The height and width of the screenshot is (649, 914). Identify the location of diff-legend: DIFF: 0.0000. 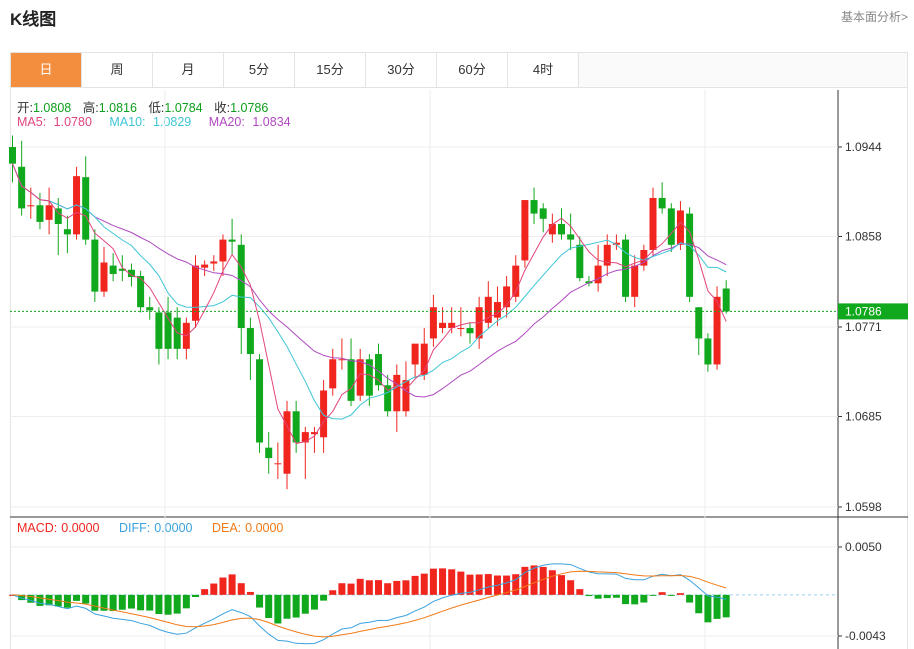
(157, 528).